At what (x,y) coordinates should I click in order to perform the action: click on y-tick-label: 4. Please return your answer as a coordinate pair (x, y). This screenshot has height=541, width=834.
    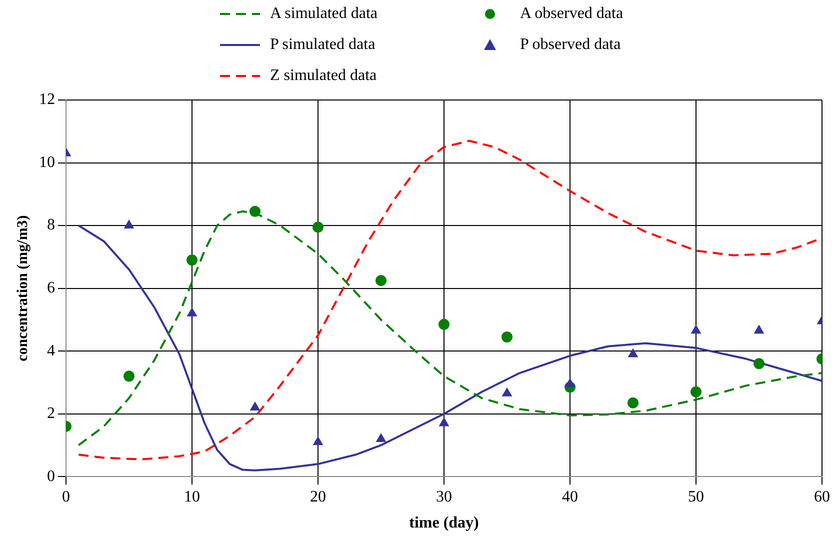
    Looking at the image, I should click on (51, 351).